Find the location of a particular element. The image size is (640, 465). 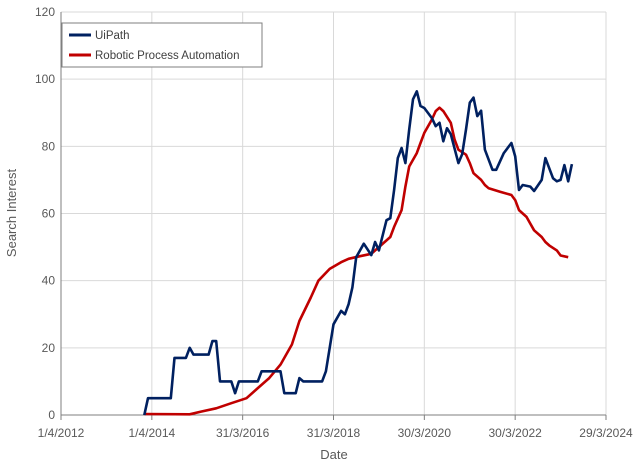

x-axis-label: Date is located at coordinates (333, 454).